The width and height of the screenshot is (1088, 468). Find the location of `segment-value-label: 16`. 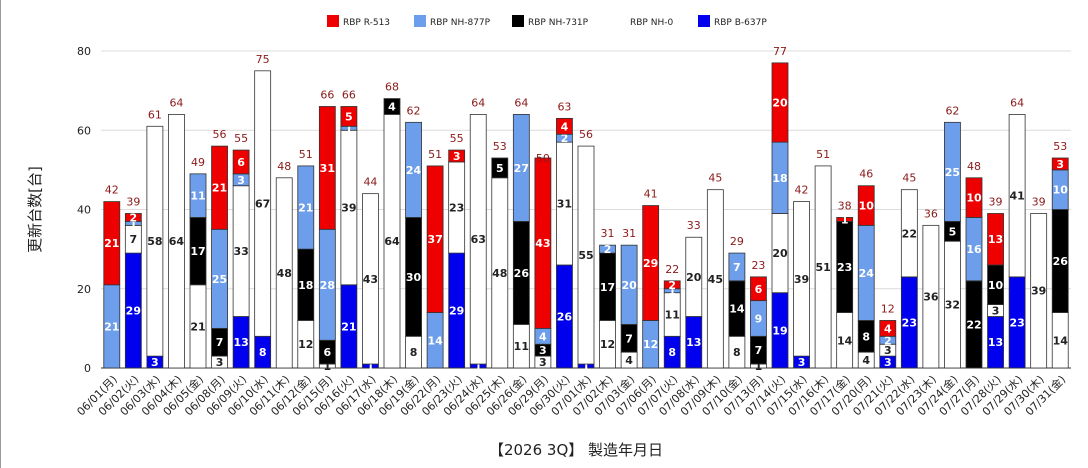

segment-value-label: 16 is located at coordinates (974, 249).